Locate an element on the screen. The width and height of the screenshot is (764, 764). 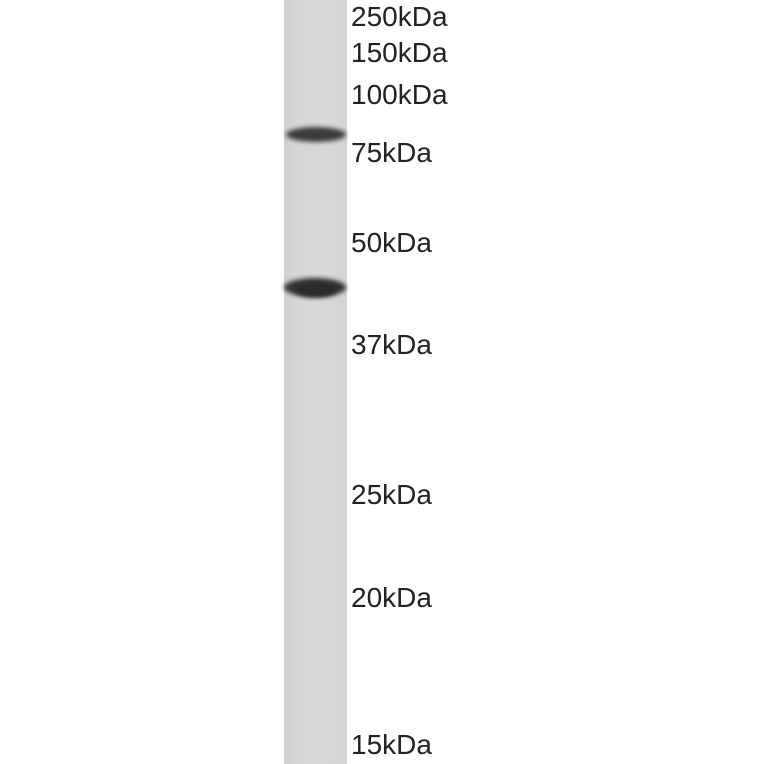
band-upper is located at coordinates (316, 134).